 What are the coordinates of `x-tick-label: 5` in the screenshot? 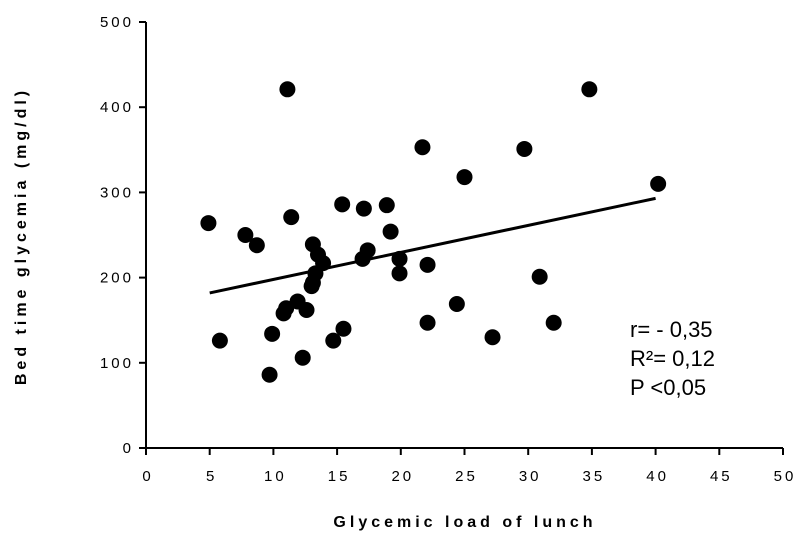 It's located at (211, 476).